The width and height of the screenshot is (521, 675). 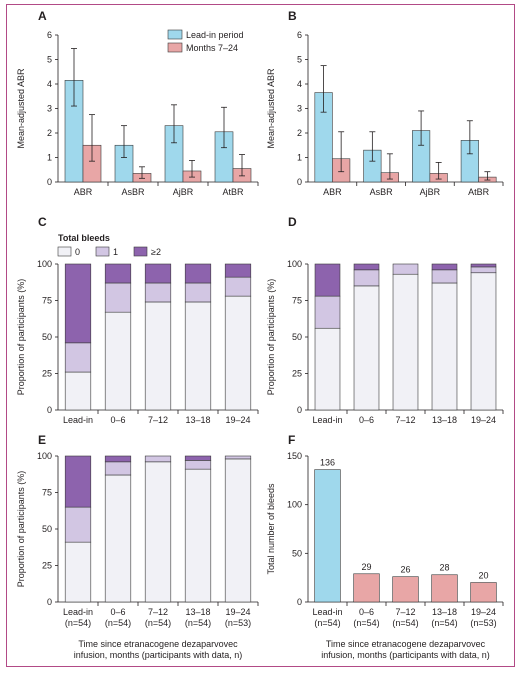 I want to click on x-tick-label: 13–18, so click(x=197, y=420).